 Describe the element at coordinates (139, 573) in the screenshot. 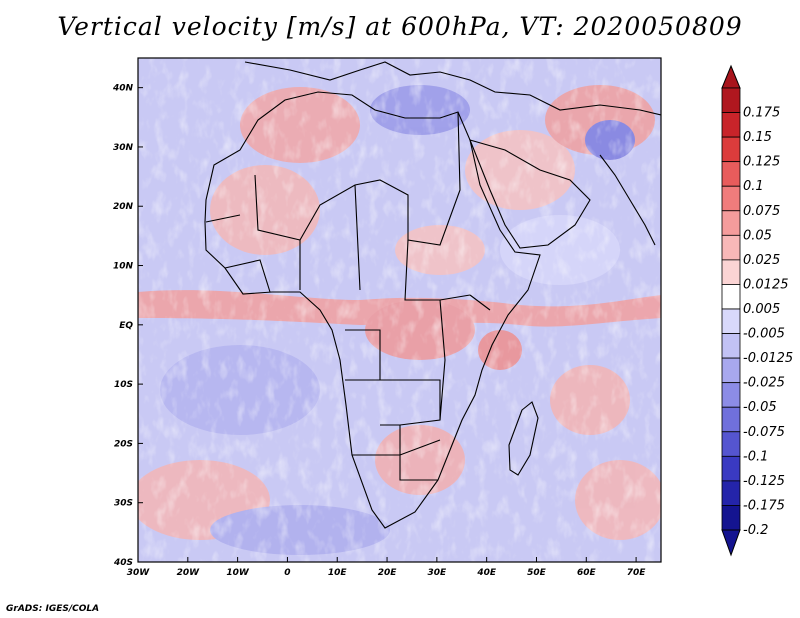

I see `x-tick-label: 30W` at that location.